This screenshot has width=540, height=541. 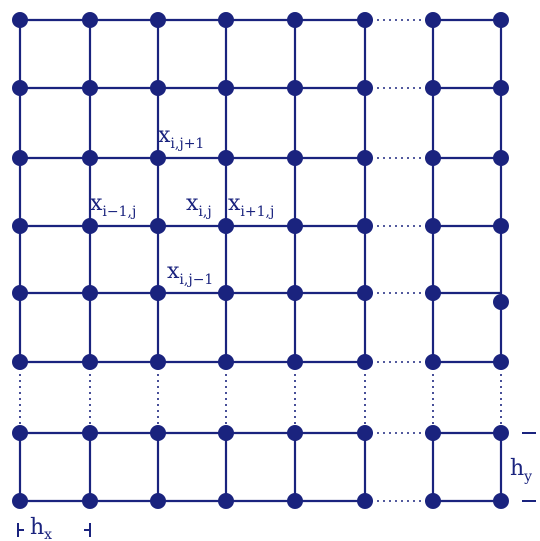 I want to click on hx-spacing-marker, so click(x=54, y=530).